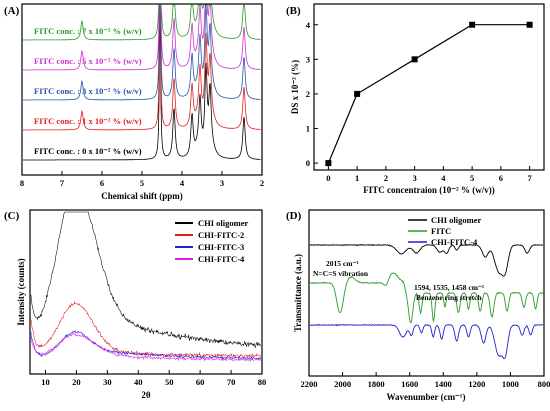 The height and width of the screenshot is (411, 550). Describe the element at coordinates (328, 178) in the screenshot. I see `x-tick-label: 0` at that location.